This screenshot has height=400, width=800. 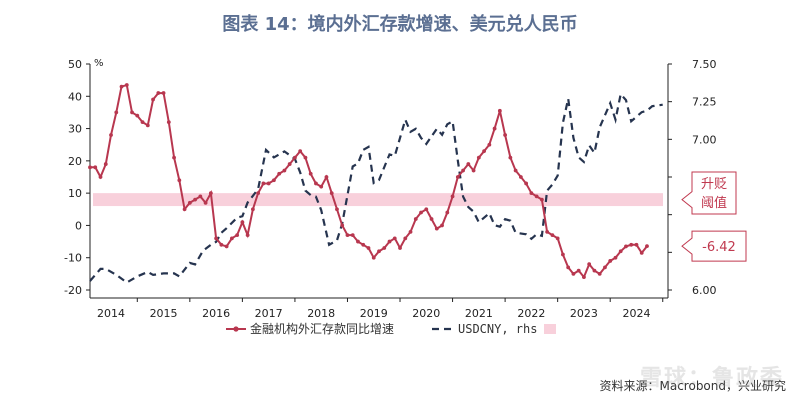 What do you see at coordinates (704, 290) in the screenshot?
I see `right-tick-label: 6.00` at bounding box center [704, 290].